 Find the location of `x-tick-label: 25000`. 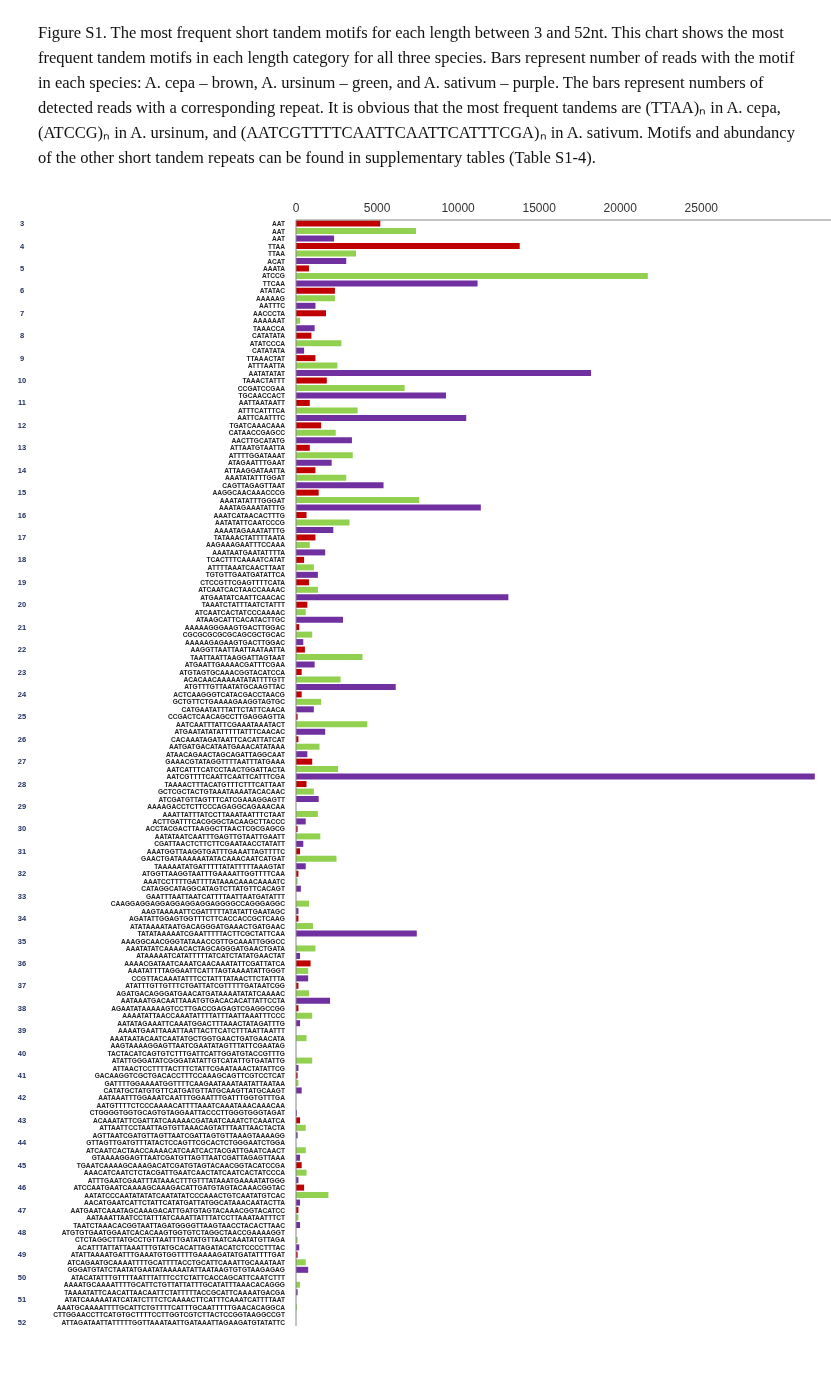

x-tick-label: 25000 is located at coordinates (701, 208).